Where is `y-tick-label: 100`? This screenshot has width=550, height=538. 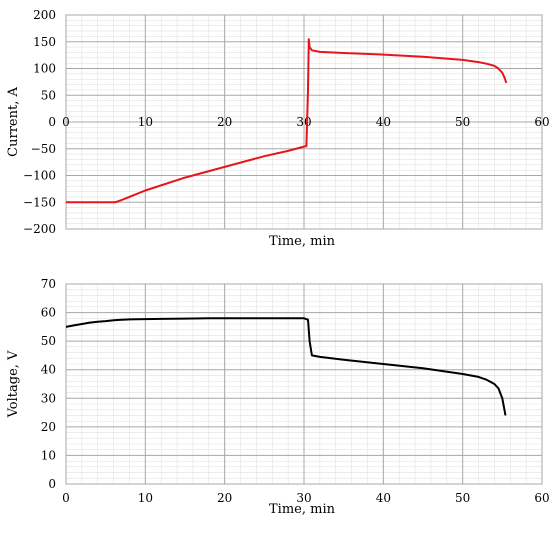
y-tick-label: 100 is located at coordinates (44, 69).